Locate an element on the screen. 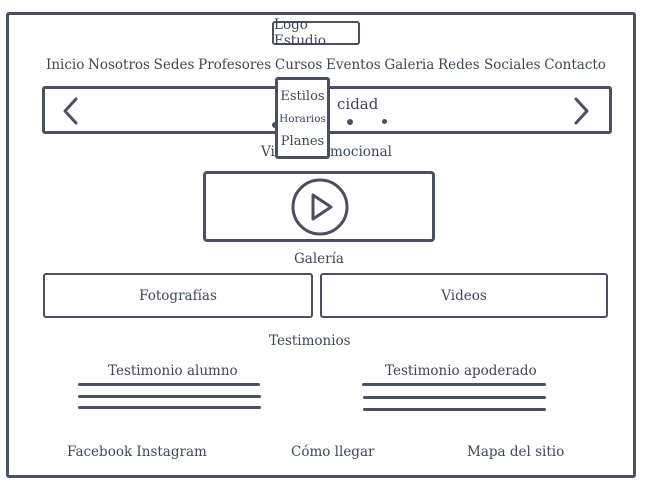  nav-item-sedes: Sedes is located at coordinates (174, 65).